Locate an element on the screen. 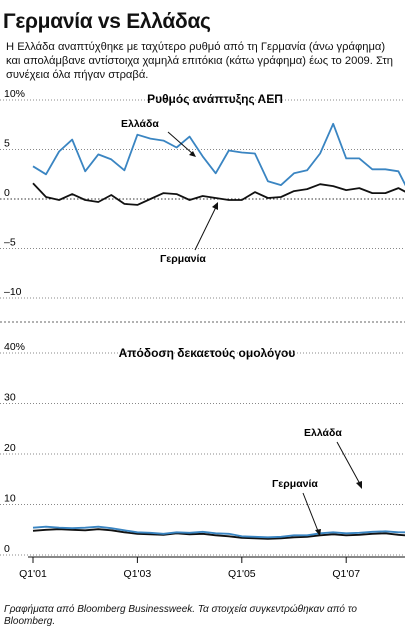  gdp-y-tick-label: –5 is located at coordinates (10, 243).